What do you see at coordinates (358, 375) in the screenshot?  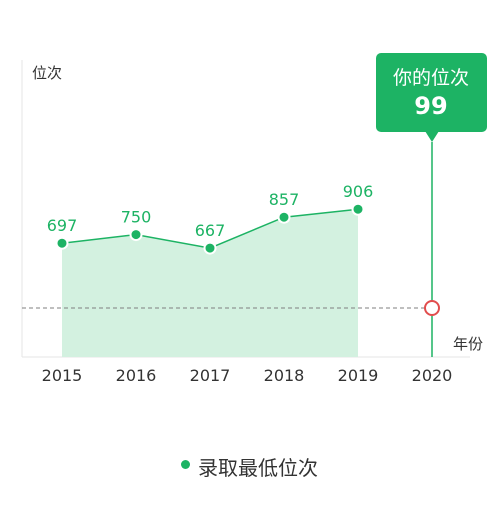 I see `x-tick-label-2019: 2019` at bounding box center [358, 375].